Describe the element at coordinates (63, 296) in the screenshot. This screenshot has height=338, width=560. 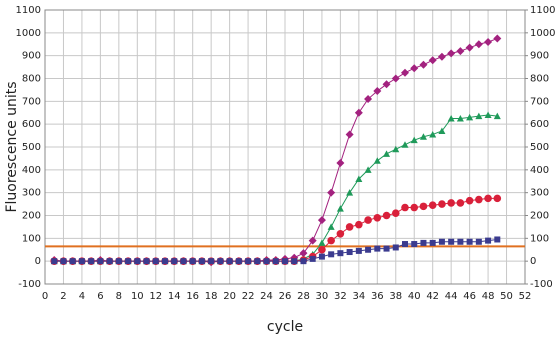
I see `x-tick-label: 2` at that location.